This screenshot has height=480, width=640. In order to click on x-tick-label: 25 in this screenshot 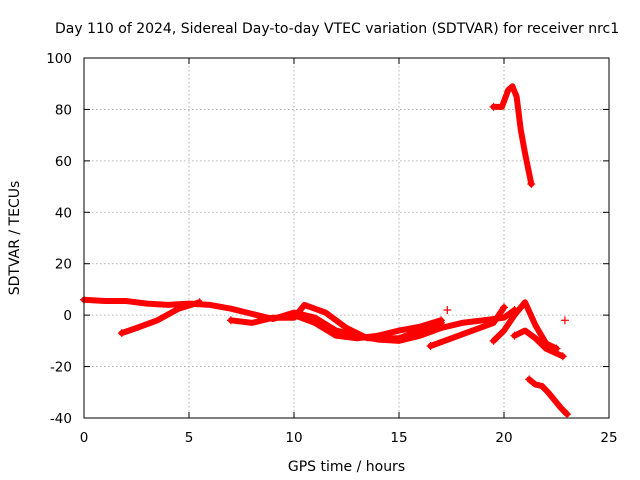, I will do `click(608, 438)`.